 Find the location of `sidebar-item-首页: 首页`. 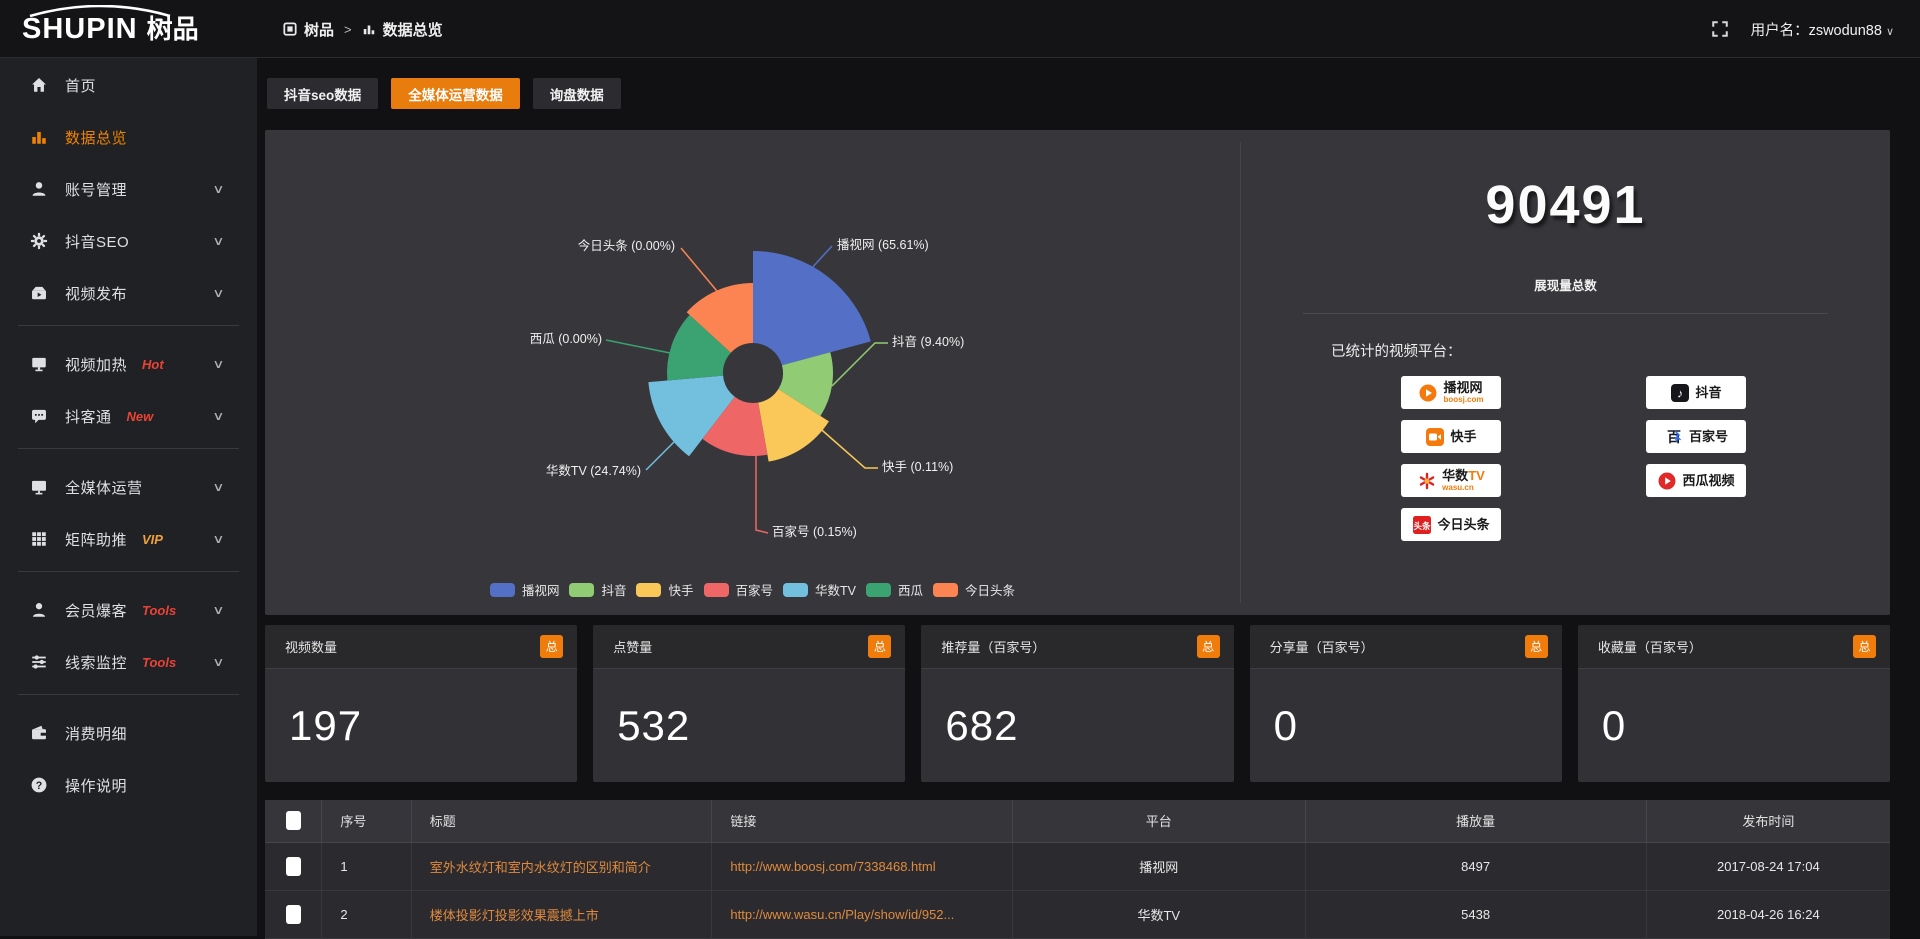

sidebar-item-首页: 首页 is located at coordinates (128, 85).